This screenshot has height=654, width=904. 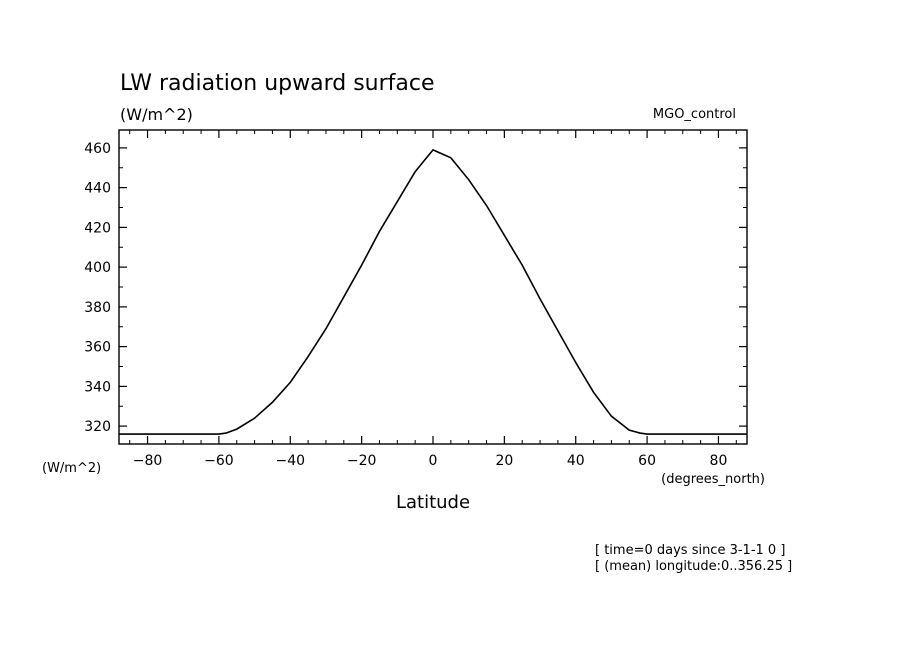 I want to click on x-tick-label: −40, so click(x=290, y=461).